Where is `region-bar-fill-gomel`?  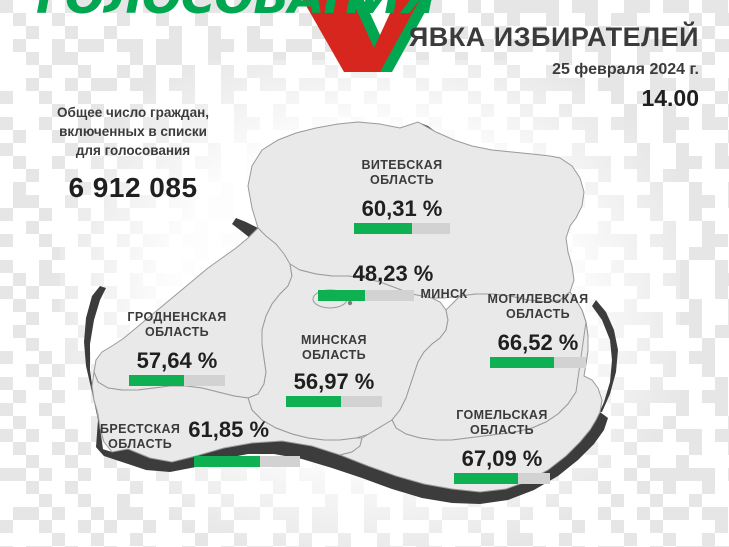 region-bar-fill-gomel is located at coordinates (486, 478).